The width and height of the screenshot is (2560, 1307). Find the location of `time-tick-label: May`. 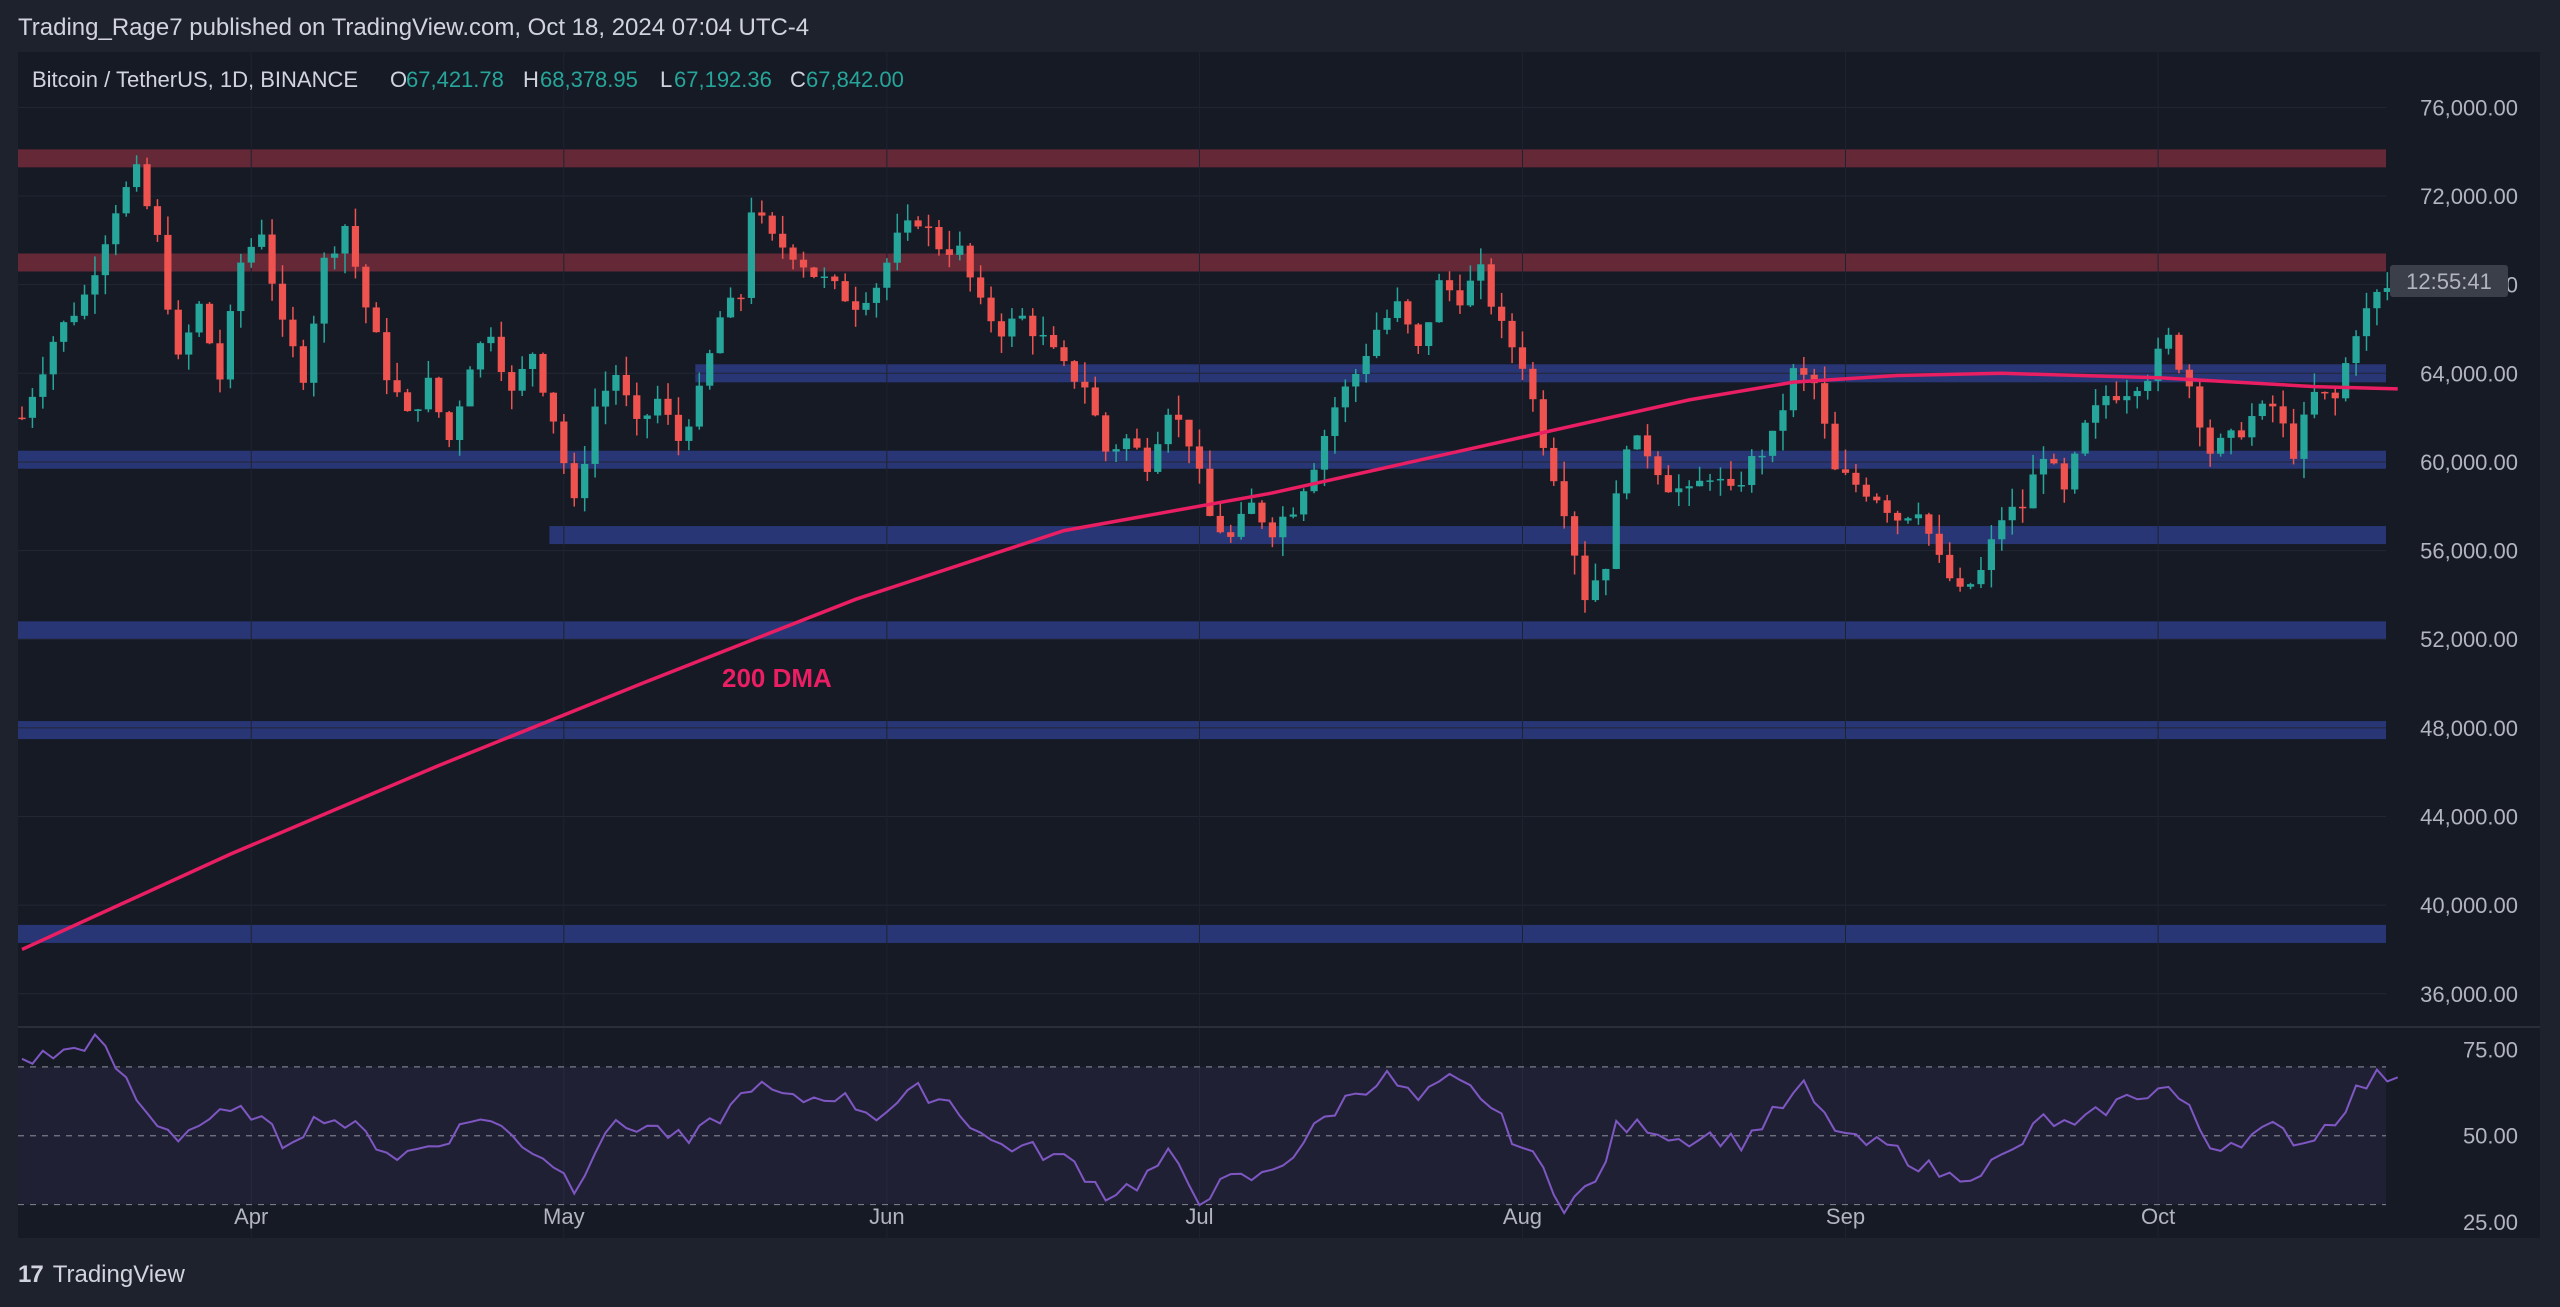

time-tick-label: May is located at coordinates (564, 1216).